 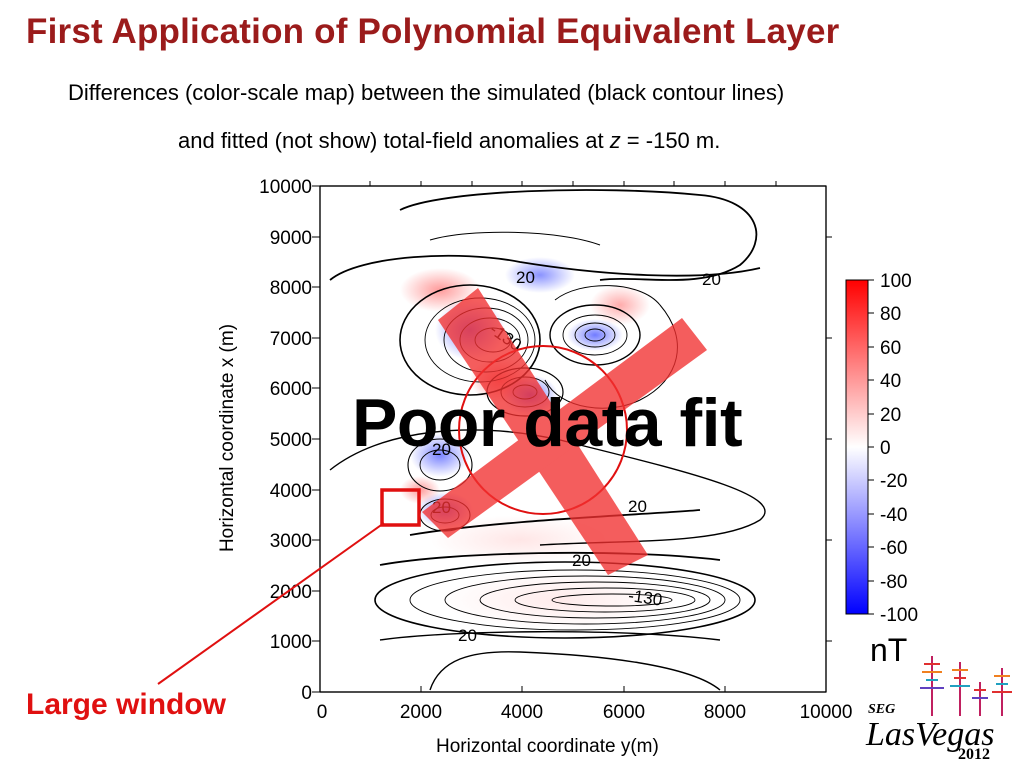 I want to click on highlight-circle, so click(x=543, y=430).